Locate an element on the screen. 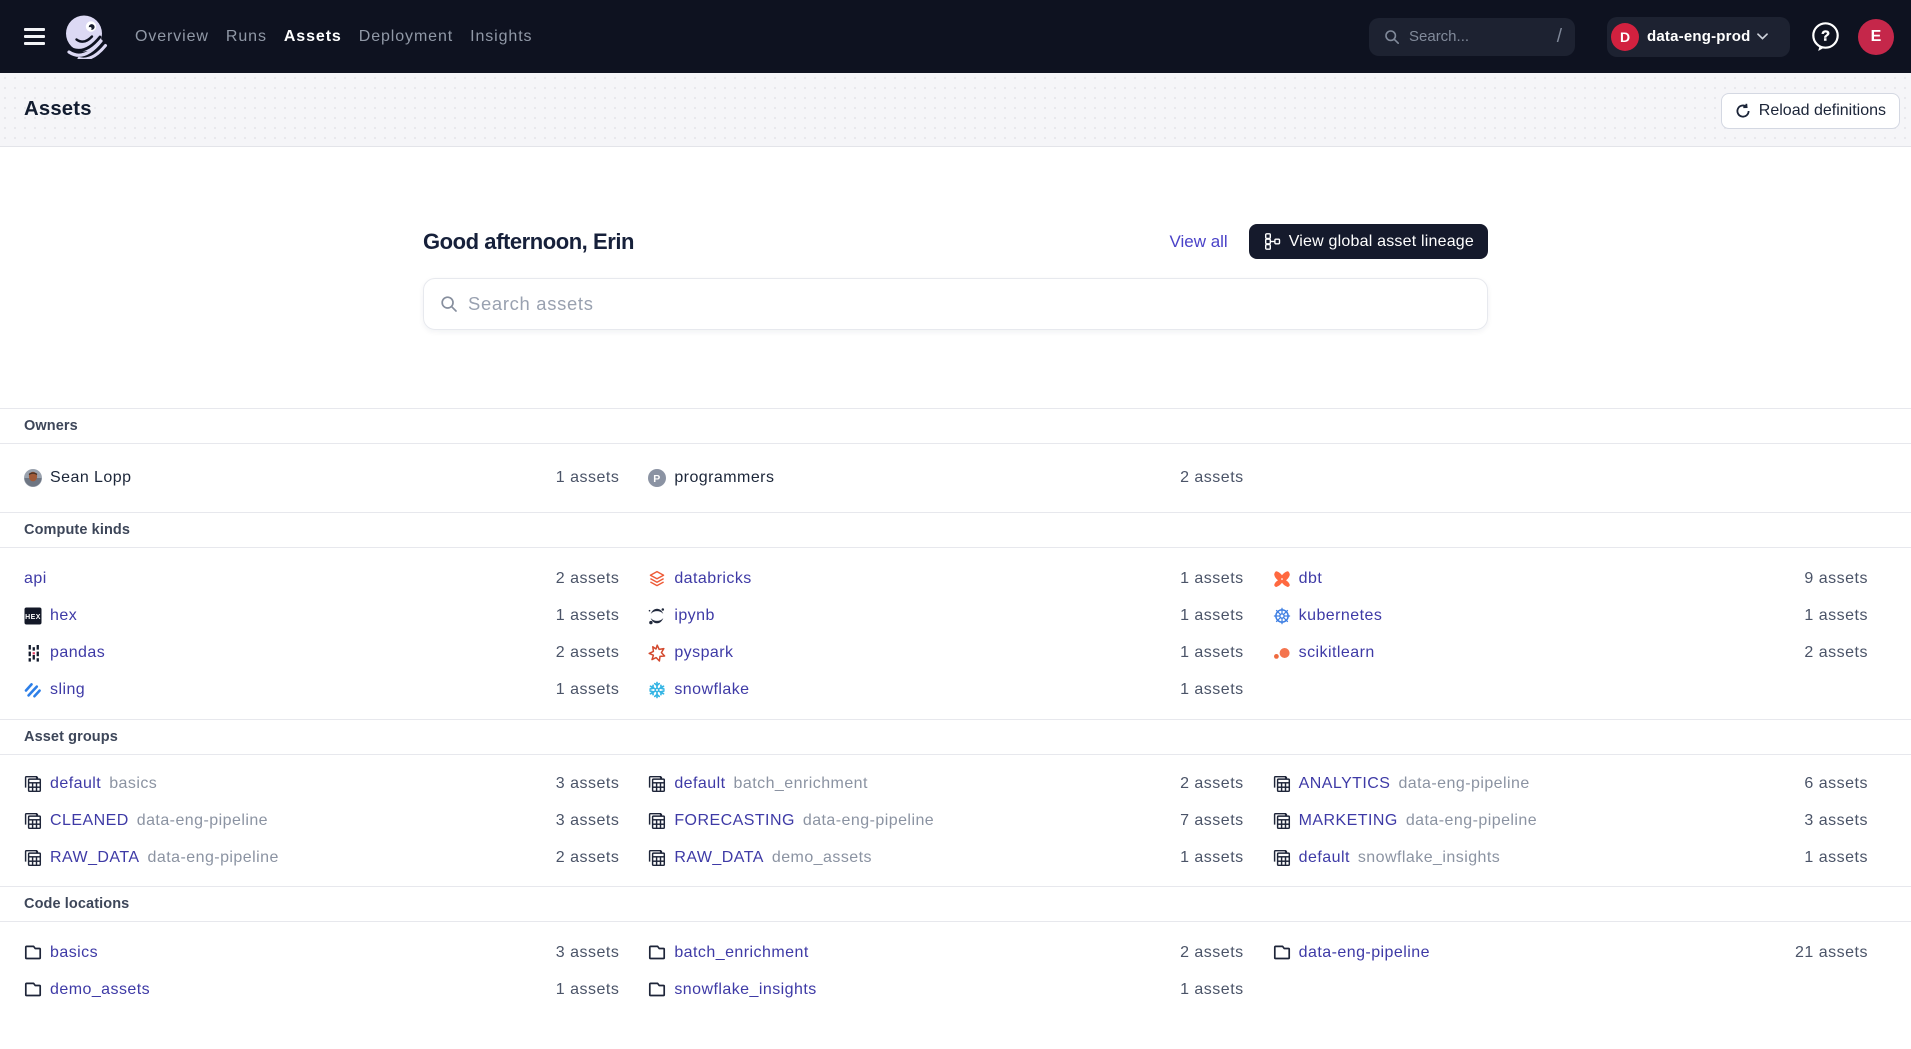  svg-text: HEX is located at coordinates (33, 617).